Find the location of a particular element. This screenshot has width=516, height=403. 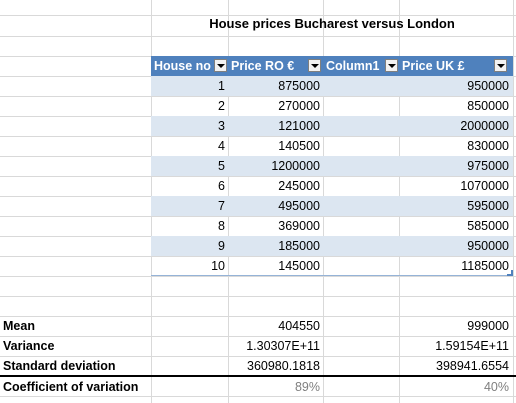

stat-label: Mean is located at coordinates (19, 326).